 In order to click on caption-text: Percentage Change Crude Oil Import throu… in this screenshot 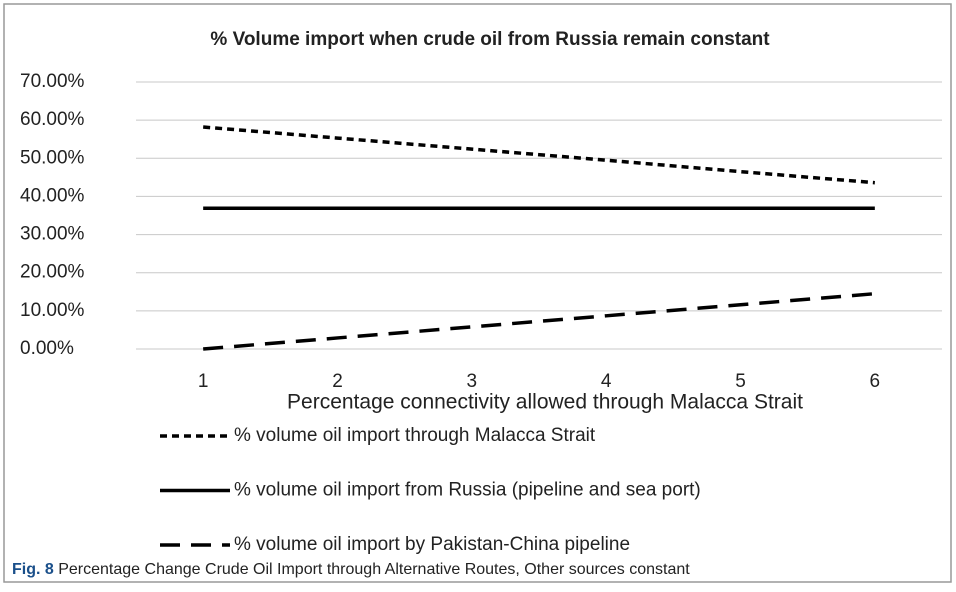, I will do `click(374, 569)`.